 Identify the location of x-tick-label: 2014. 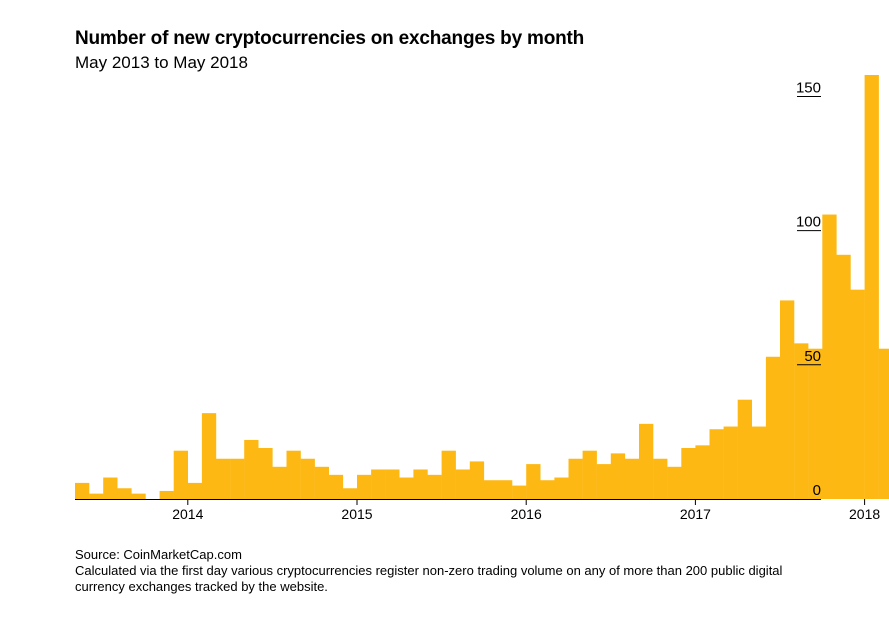
(187, 514).